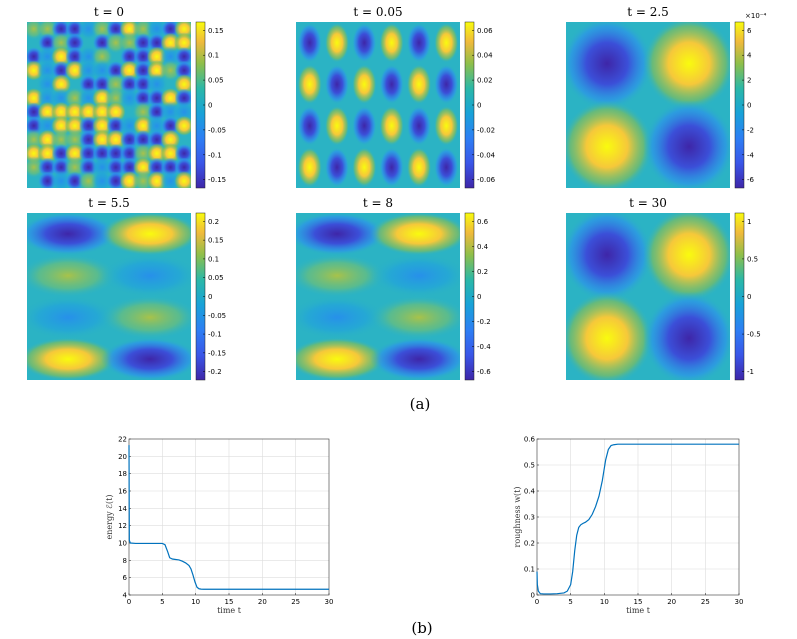  I want to click on y-tick-label: 10, so click(122, 544).